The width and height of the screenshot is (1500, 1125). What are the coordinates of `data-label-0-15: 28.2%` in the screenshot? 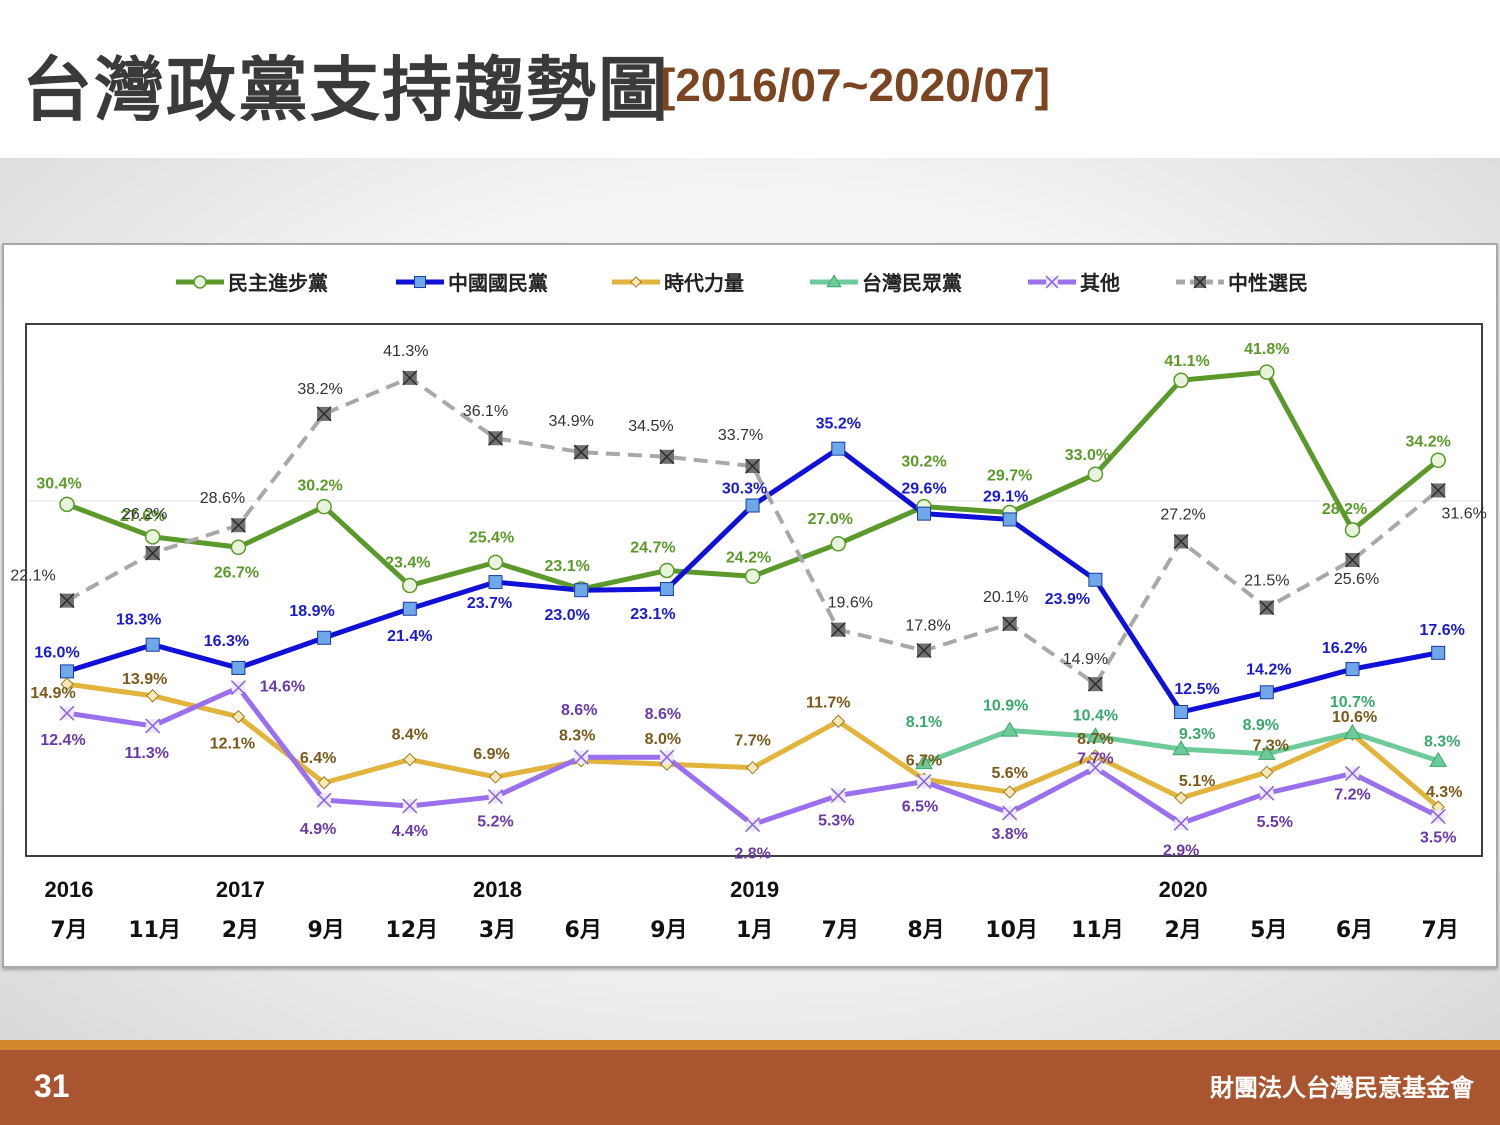 It's located at (1344, 509).